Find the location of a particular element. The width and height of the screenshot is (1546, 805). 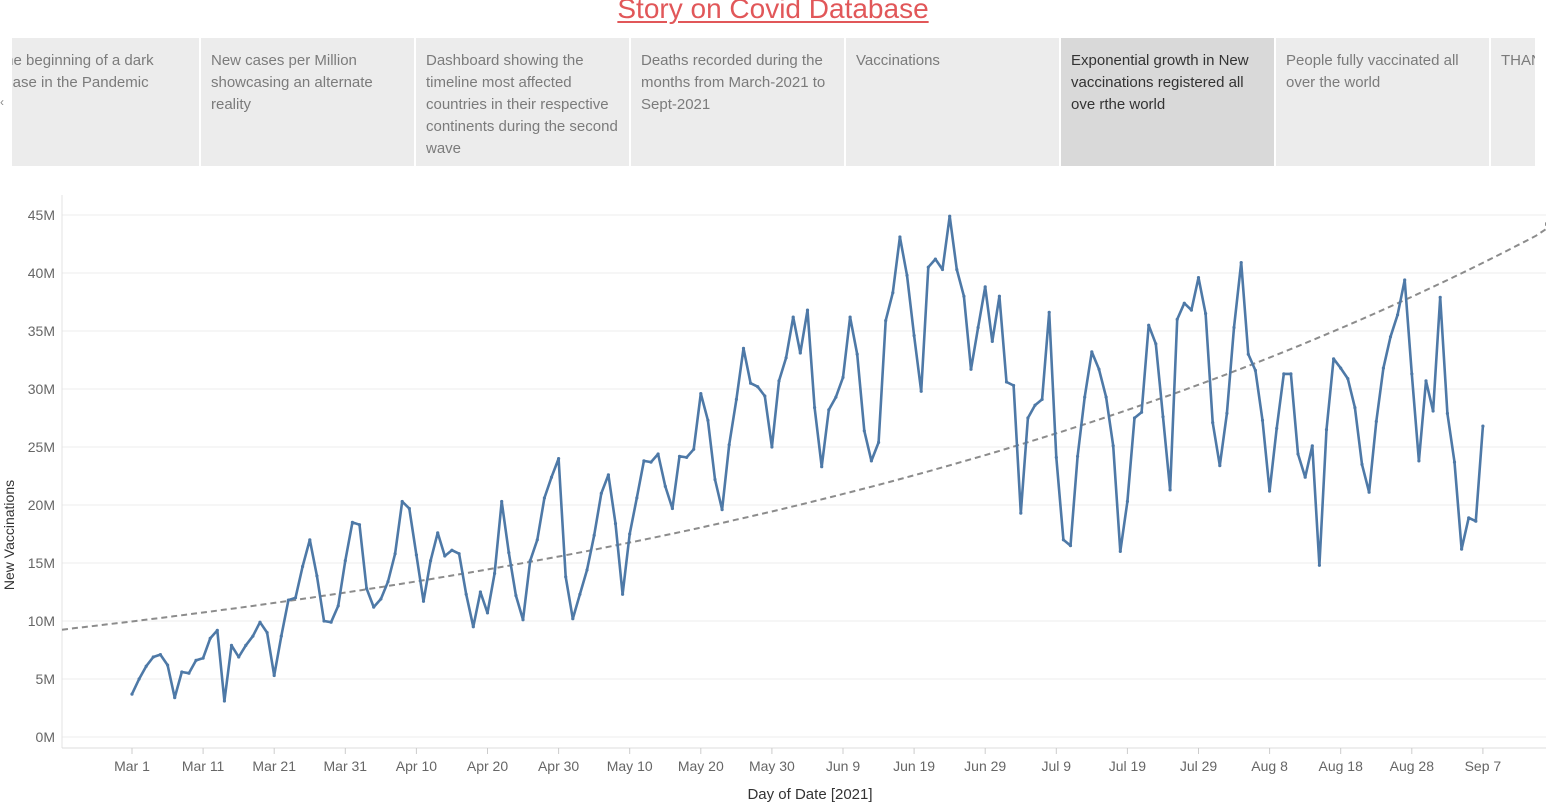

story-point-thank-you: THANK YOU is located at coordinates (1513, 102).